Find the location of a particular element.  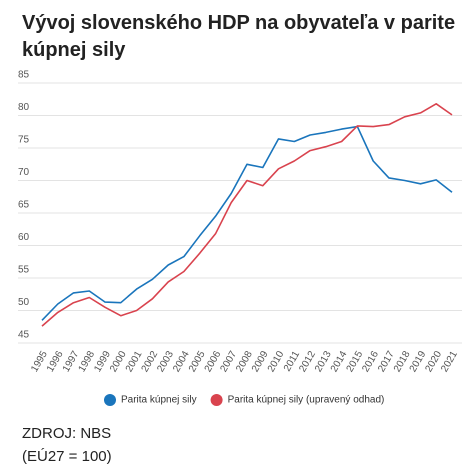

source: ZDROJ: NBS is located at coordinates (66, 433).